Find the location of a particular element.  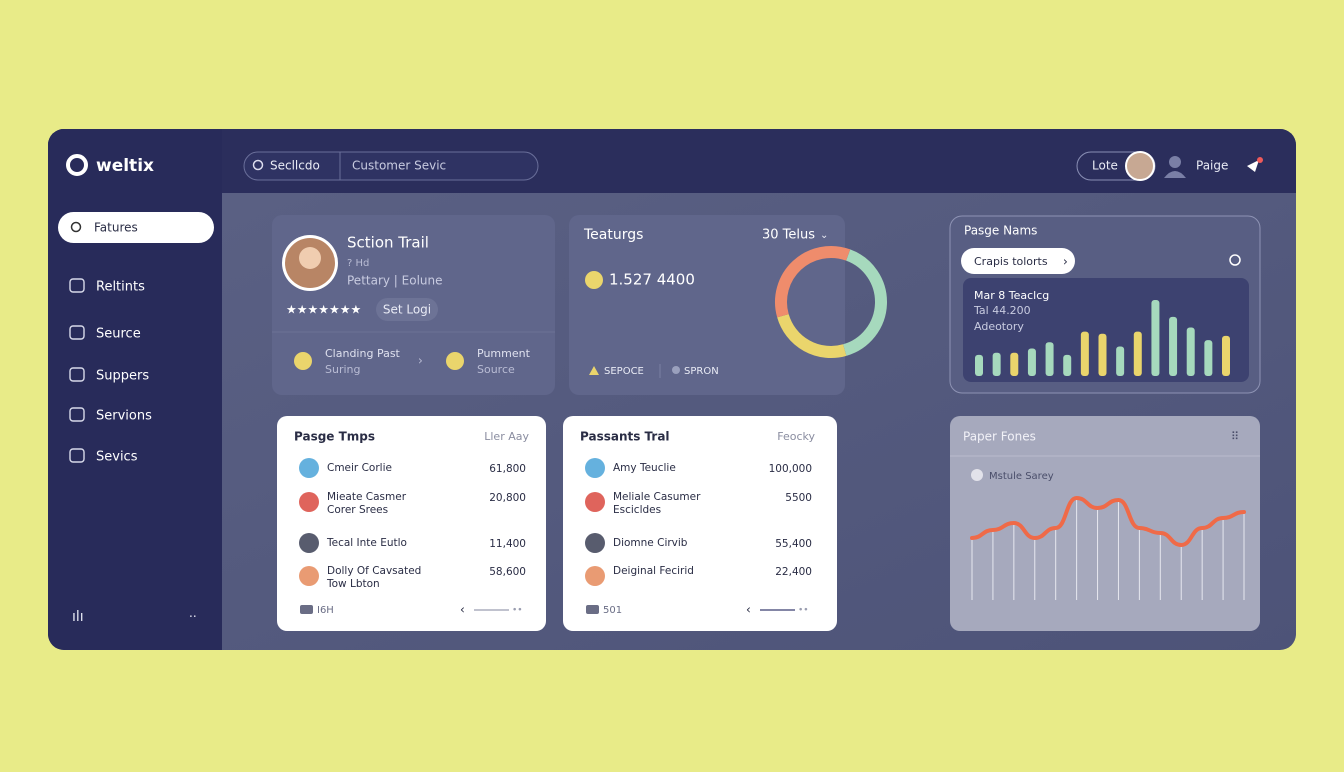

table-filter: Ller Aay is located at coordinates (506, 436).